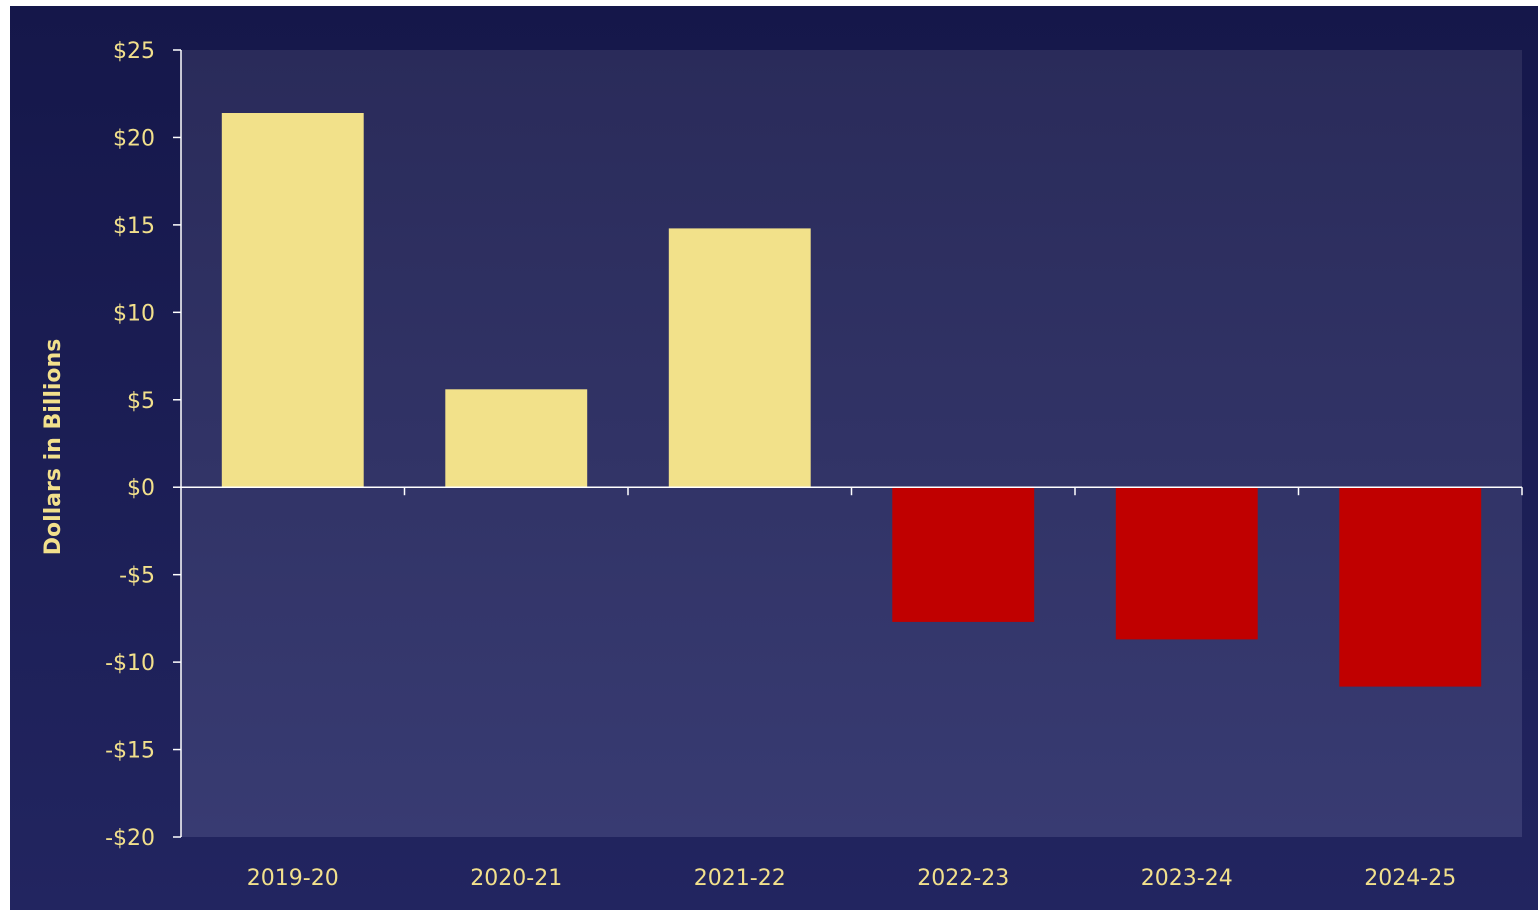 The height and width of the screenshot is (910, 1538). What do you see at coordinates (134, 226) in the screenshot?
I see `y-tick-label: $15` at bounding box center [134, 226].